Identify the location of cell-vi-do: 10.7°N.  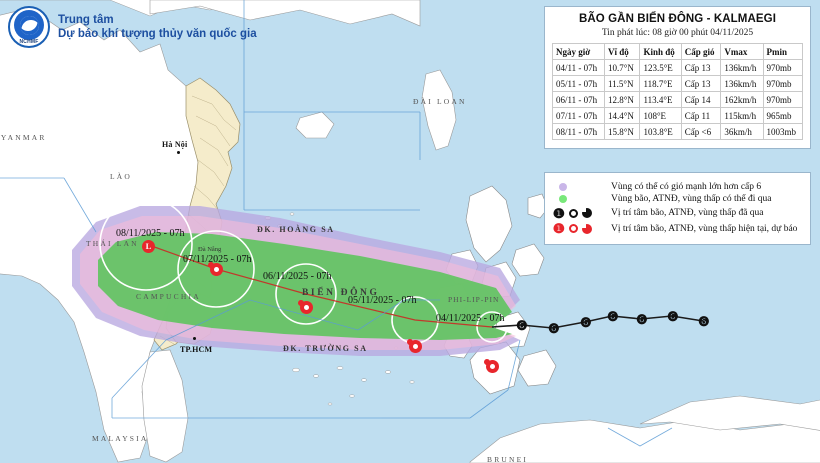
(622, 67).